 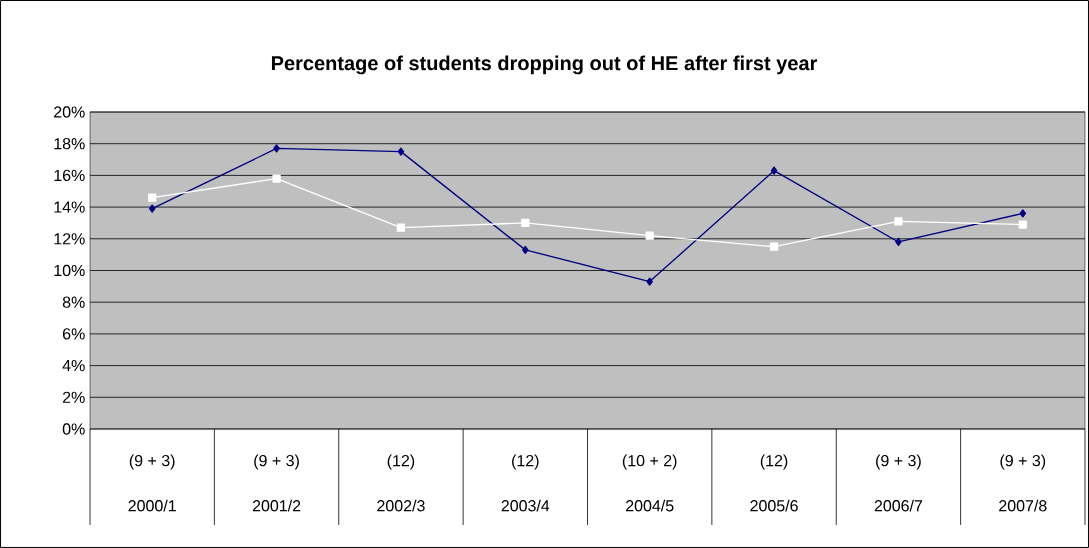 I want to click on x-tick-label: 2001/2, so click(x=276, y=505).